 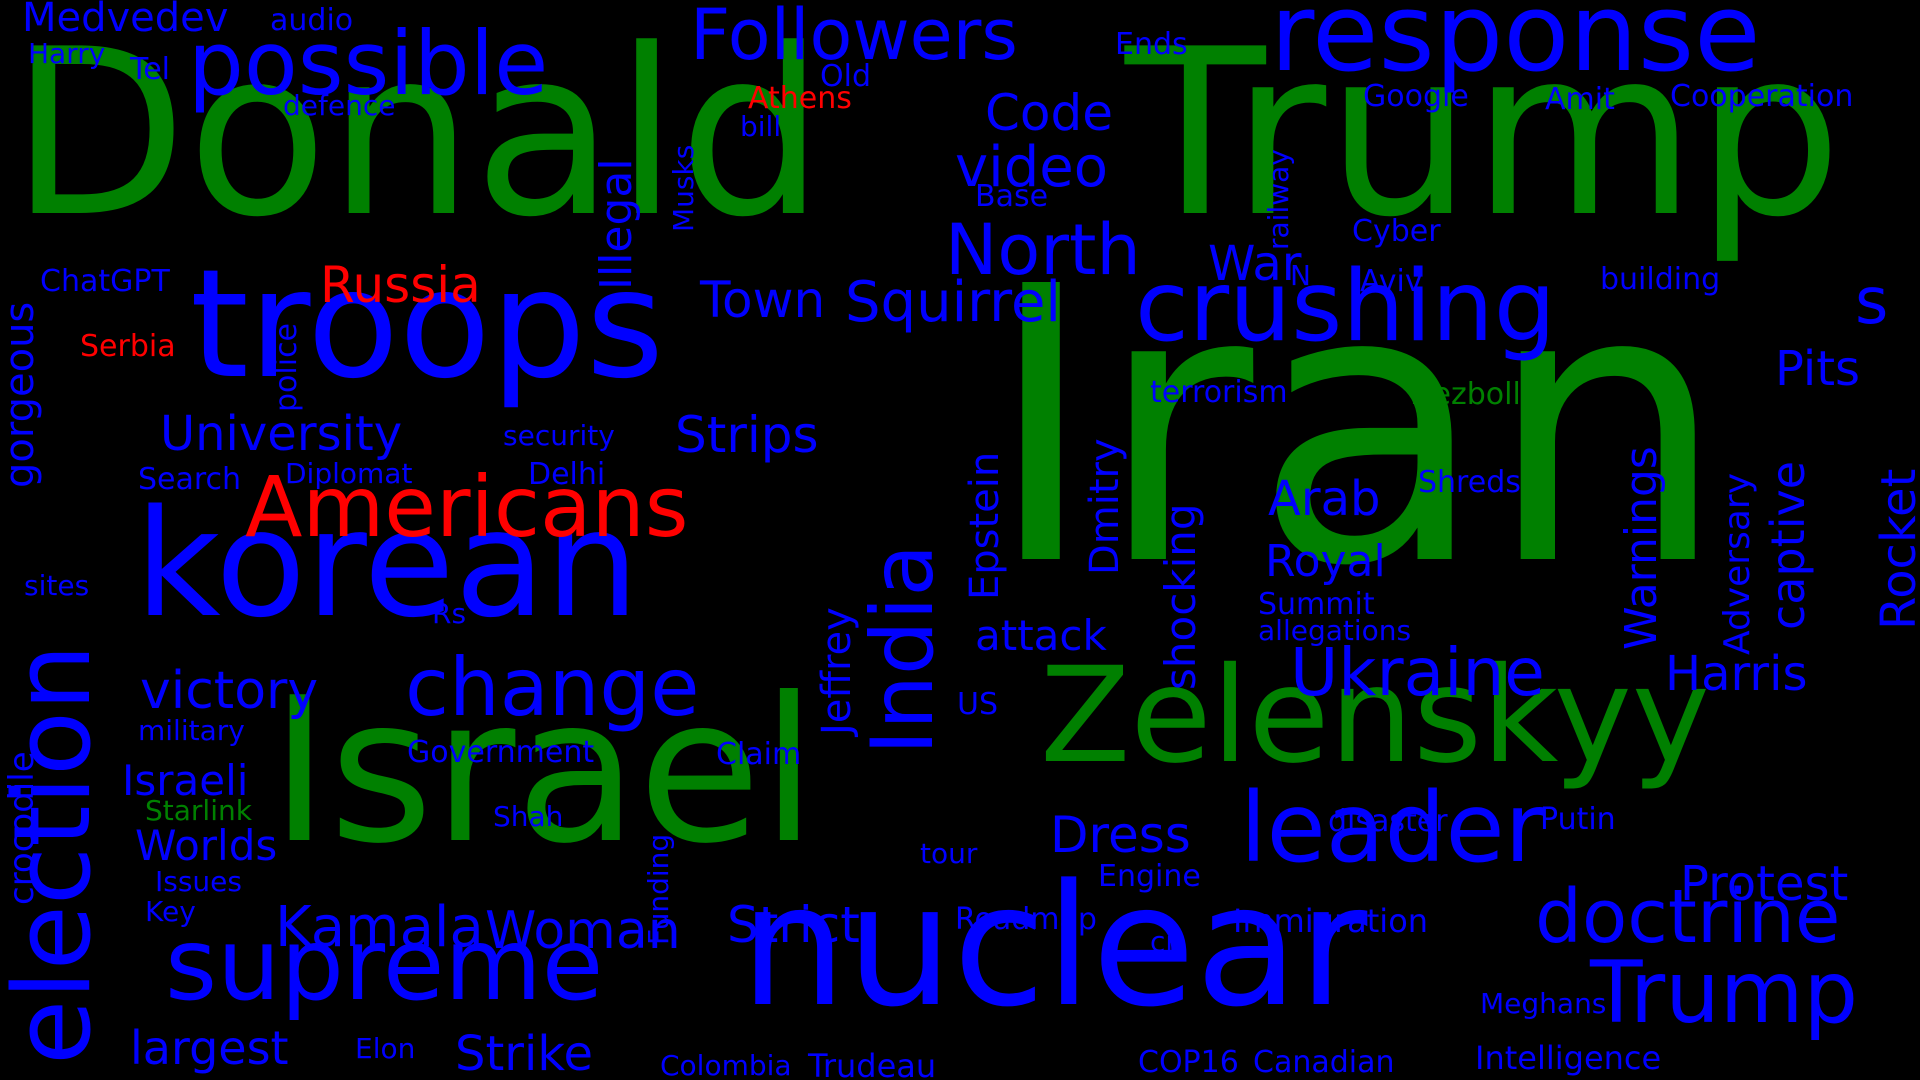 I want to click on word-rocket: Rocket, so click(x=1895, y=549).